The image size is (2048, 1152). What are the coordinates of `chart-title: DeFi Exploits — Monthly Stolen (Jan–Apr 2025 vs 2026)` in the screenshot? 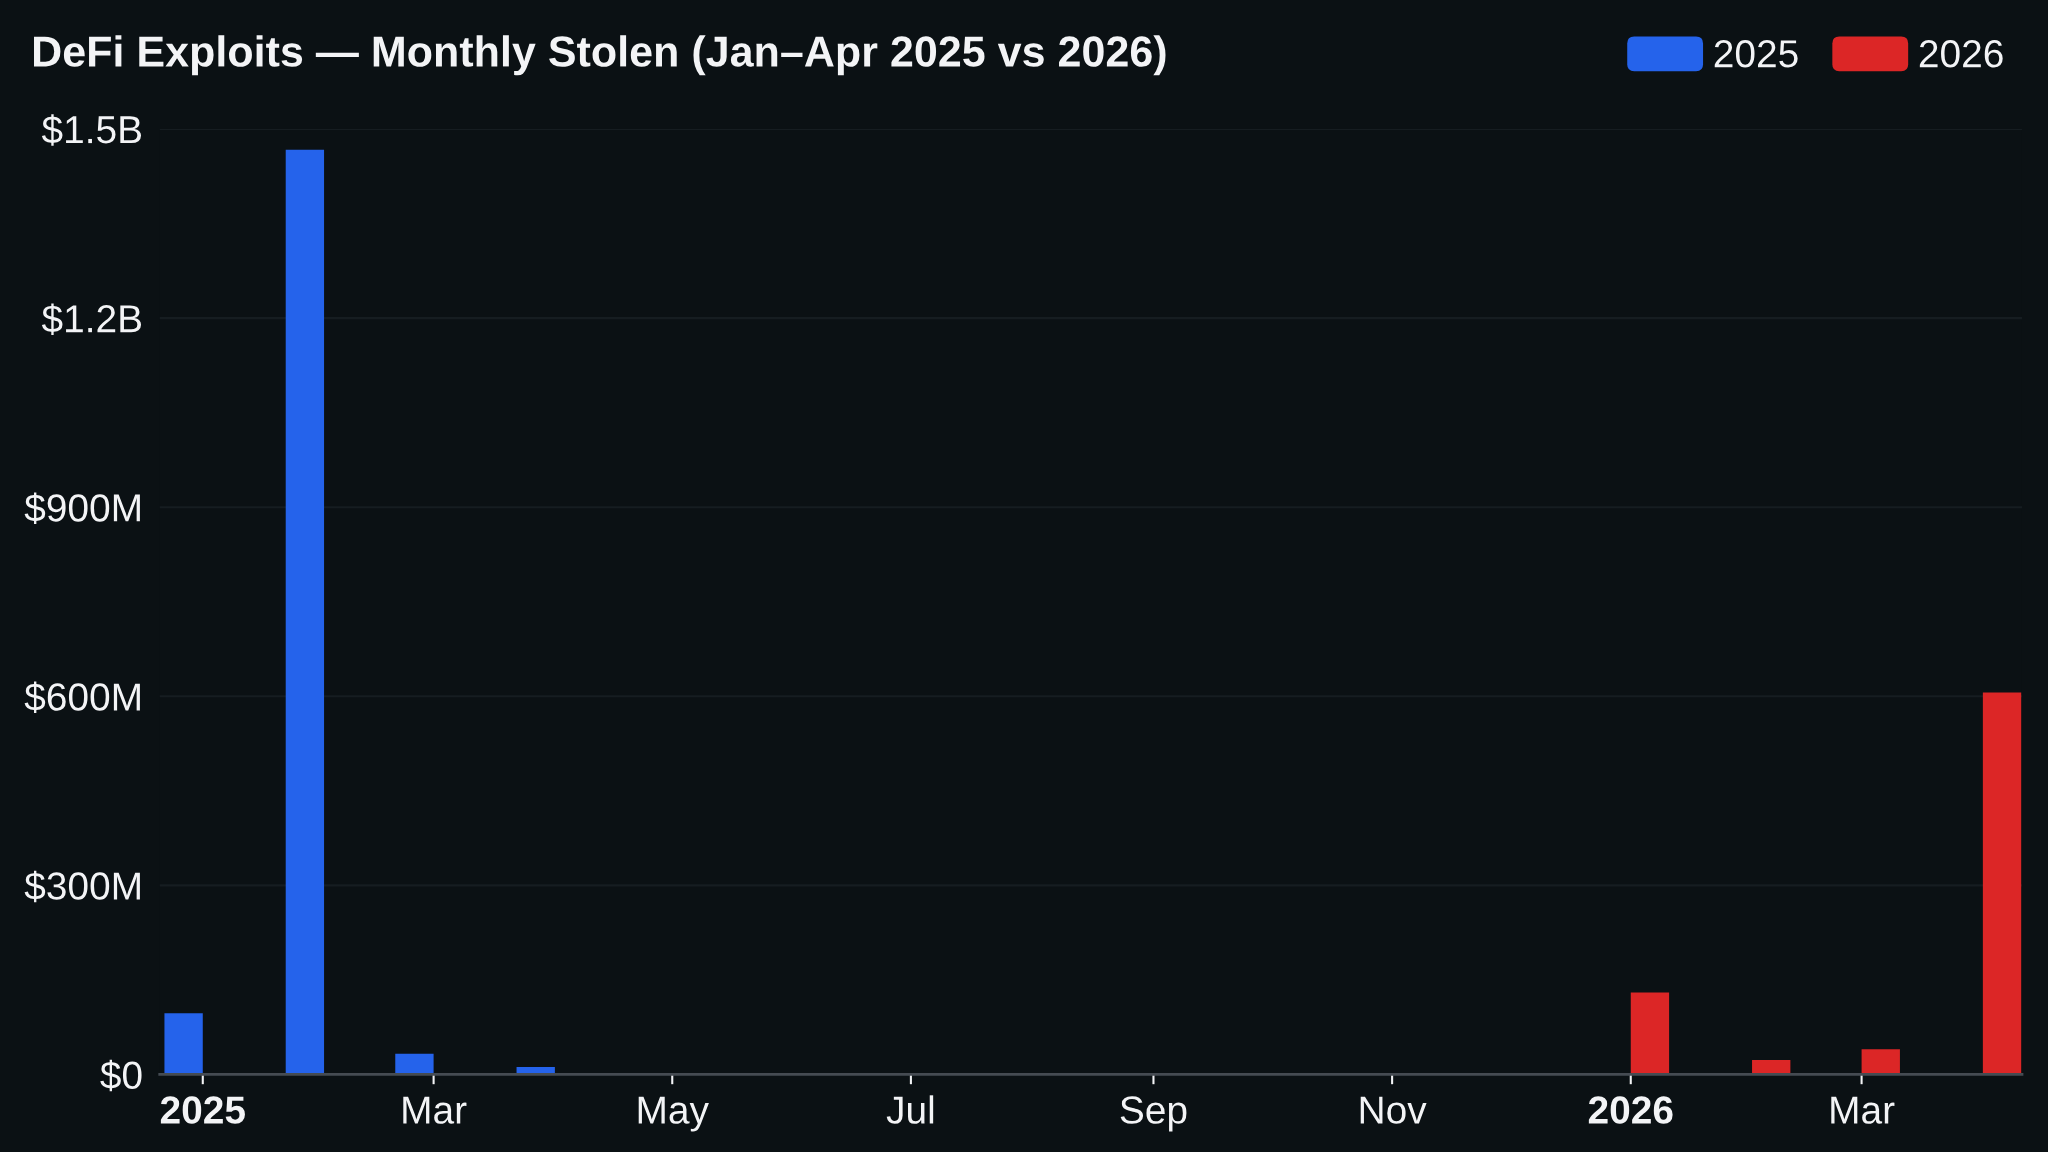 It's located at (600, 55).